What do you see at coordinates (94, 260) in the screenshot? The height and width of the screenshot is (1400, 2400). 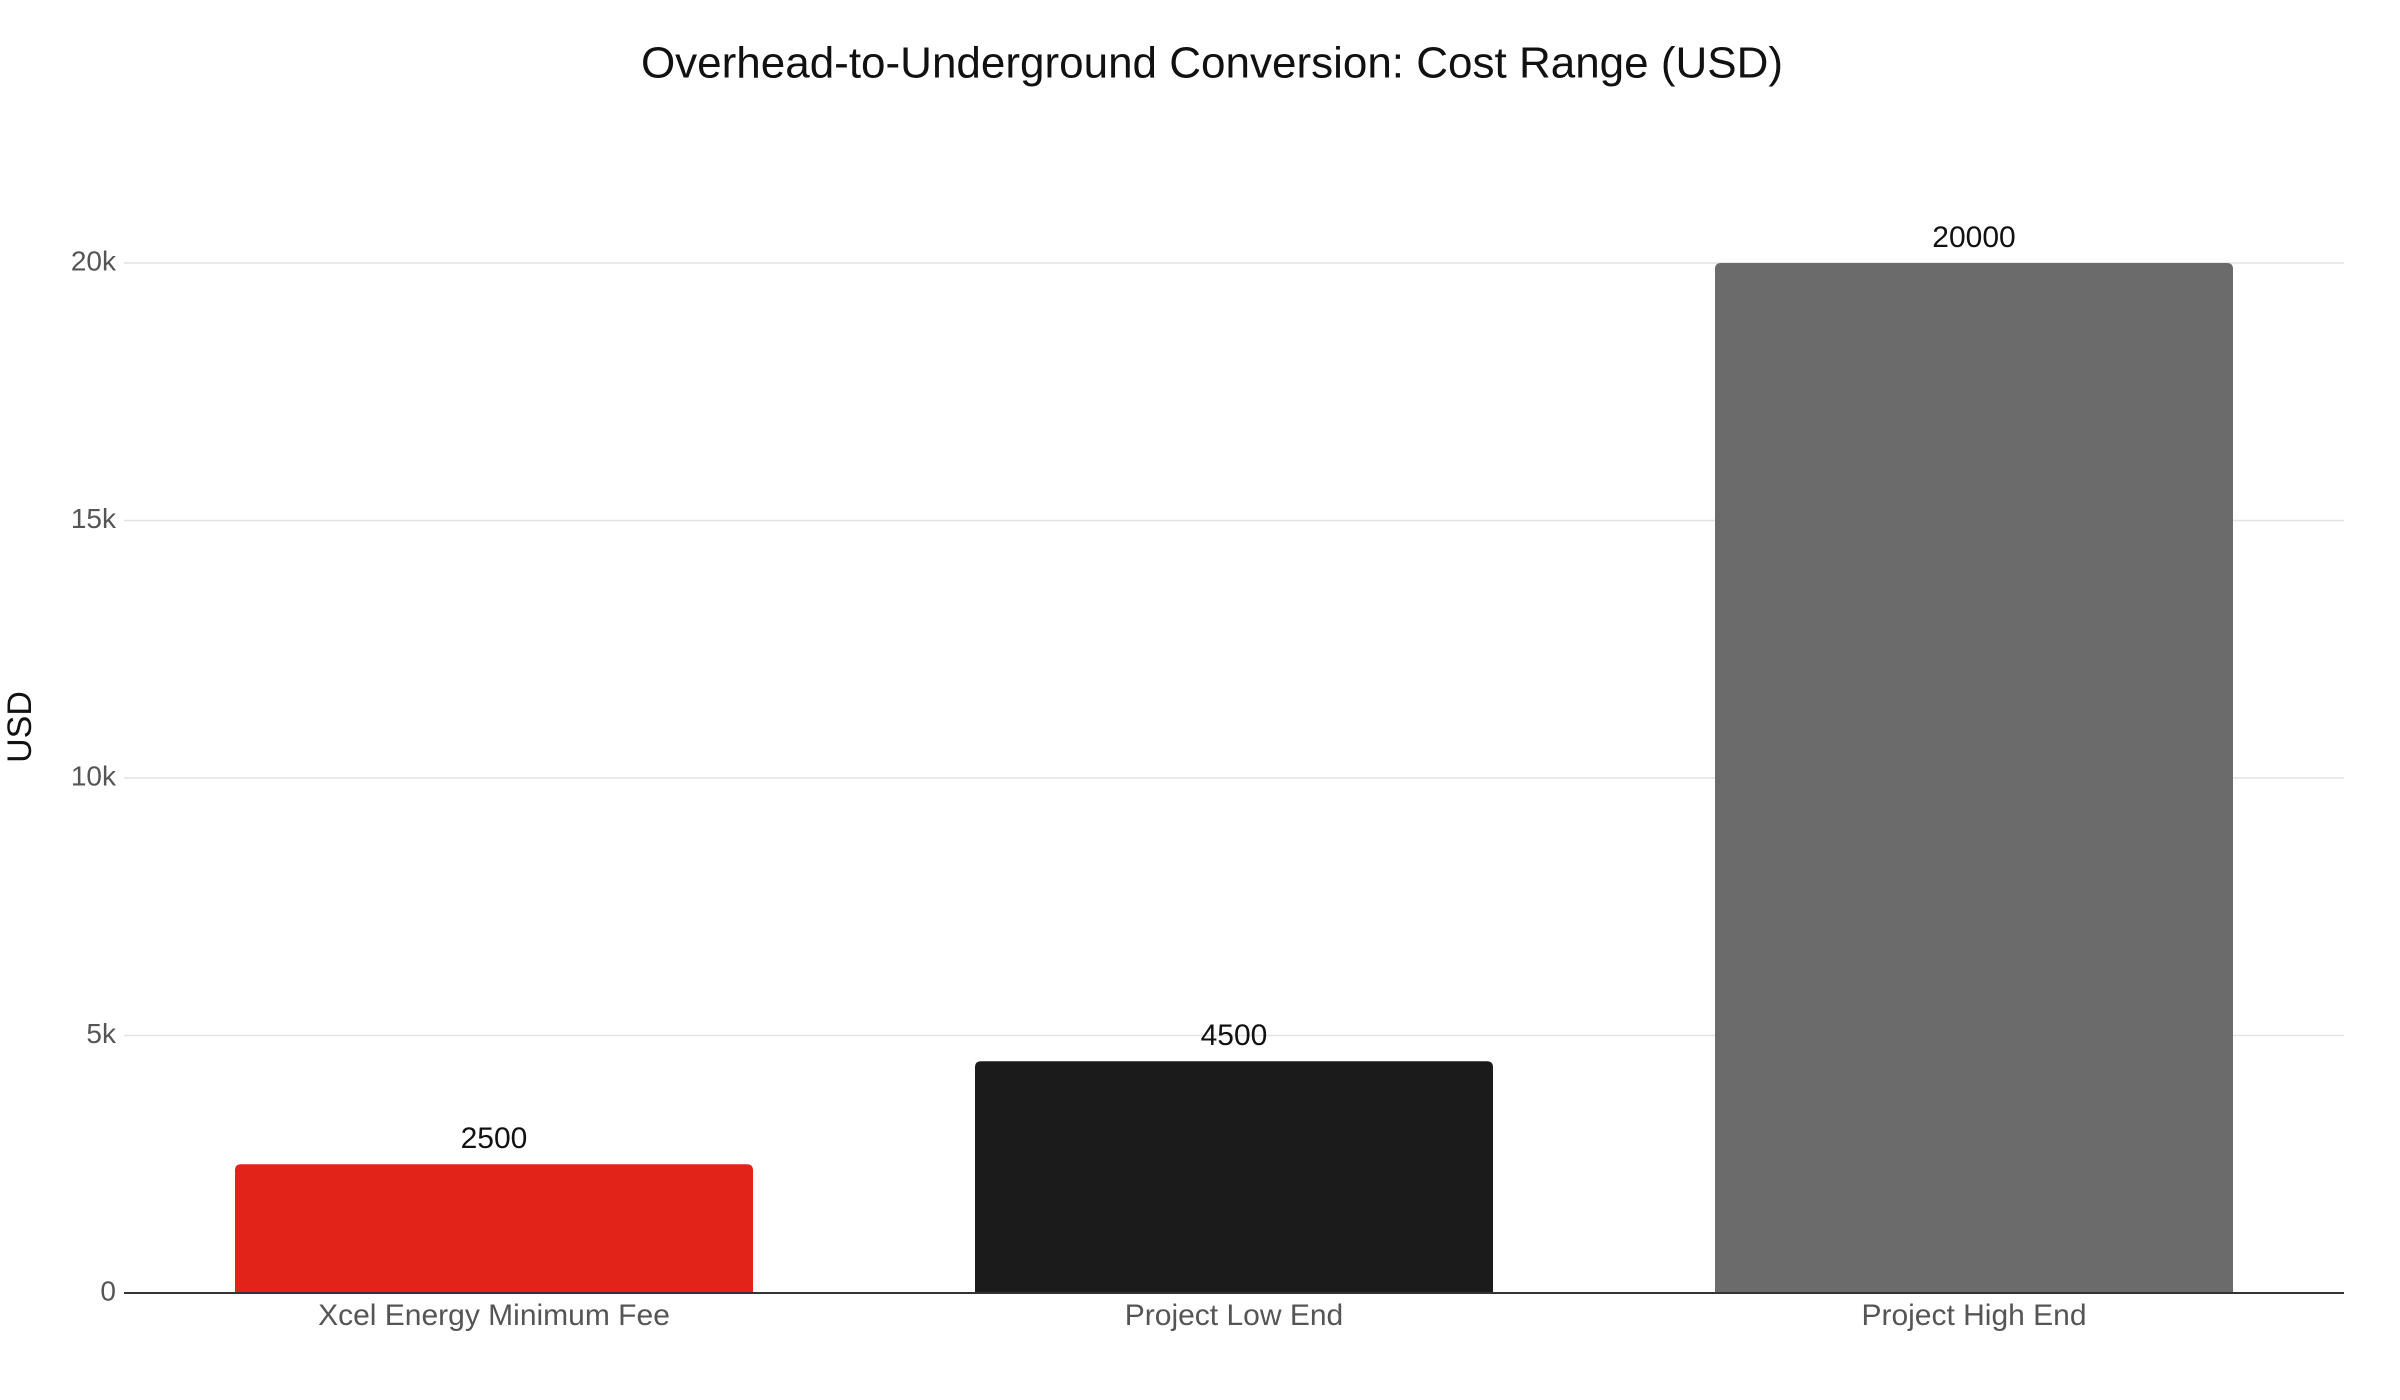 I see `y-tick-label: 20k` at bounding box center [94, 260].